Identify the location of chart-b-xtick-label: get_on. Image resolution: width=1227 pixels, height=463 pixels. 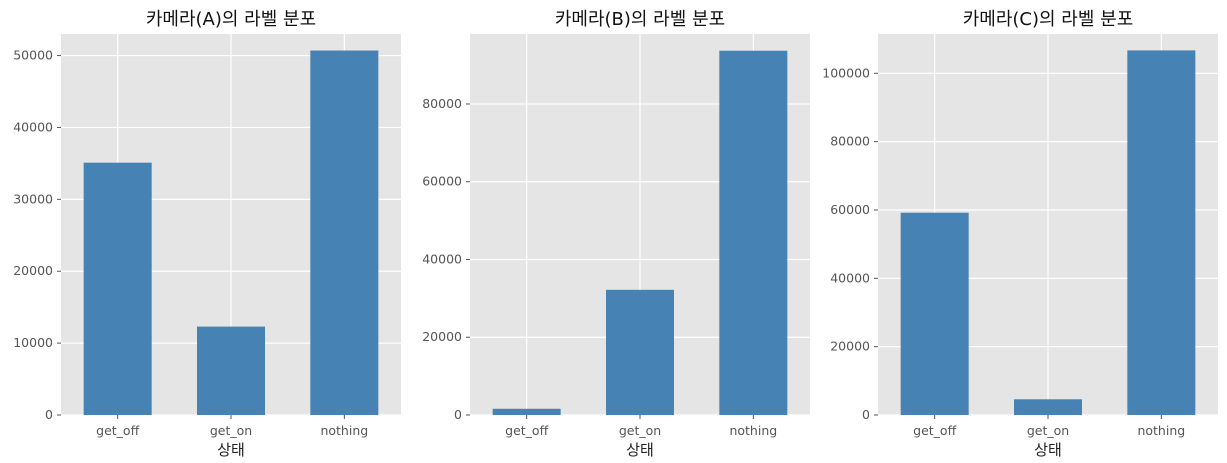
(640, 430).